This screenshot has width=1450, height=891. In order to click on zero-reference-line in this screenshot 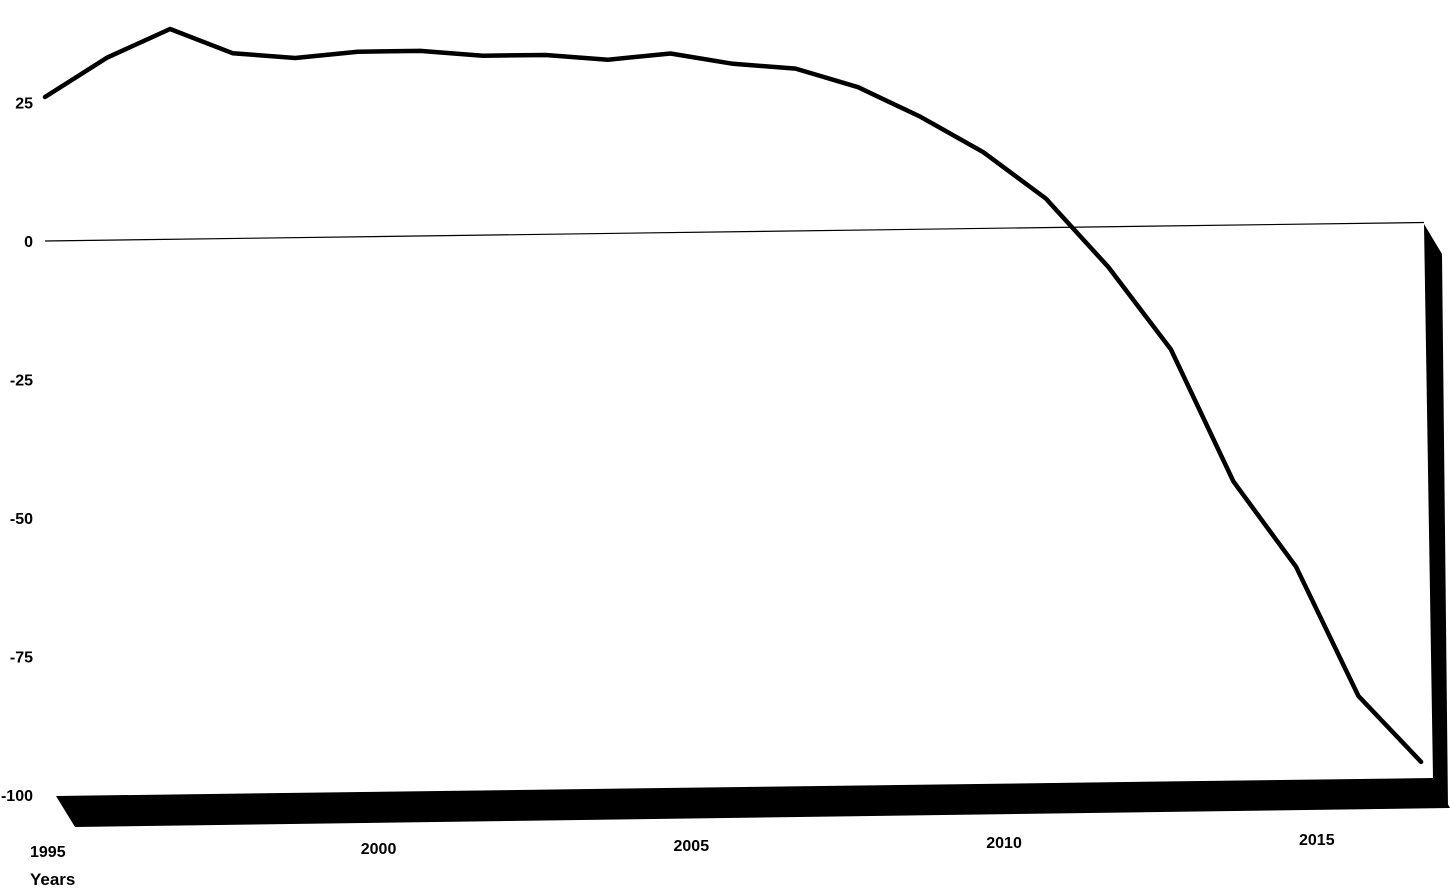, I will do `click(734, 231)`.